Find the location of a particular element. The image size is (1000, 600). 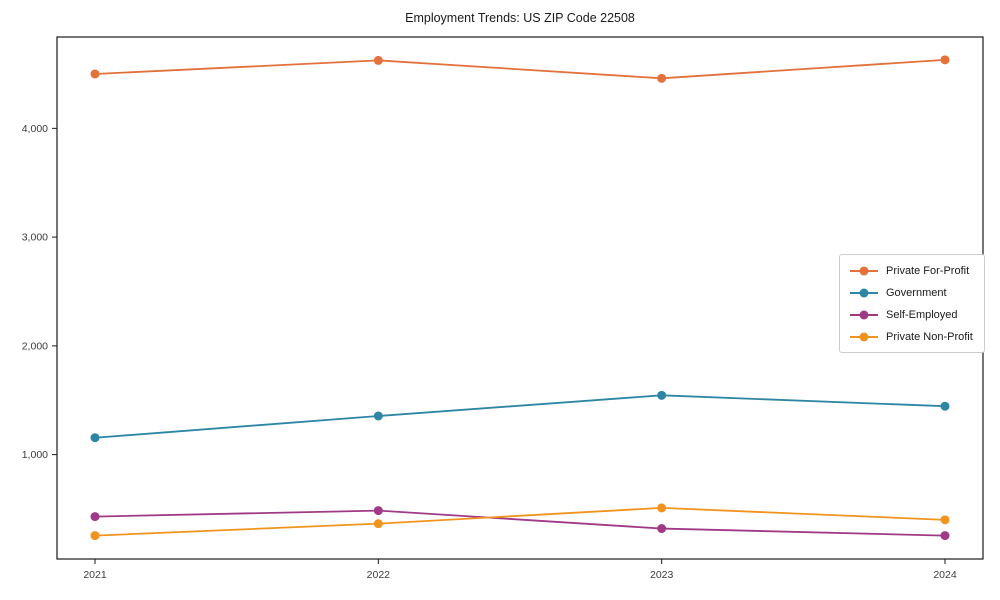

legend-item-self-employed: Self-Employed is located at coordinates (912, 314).